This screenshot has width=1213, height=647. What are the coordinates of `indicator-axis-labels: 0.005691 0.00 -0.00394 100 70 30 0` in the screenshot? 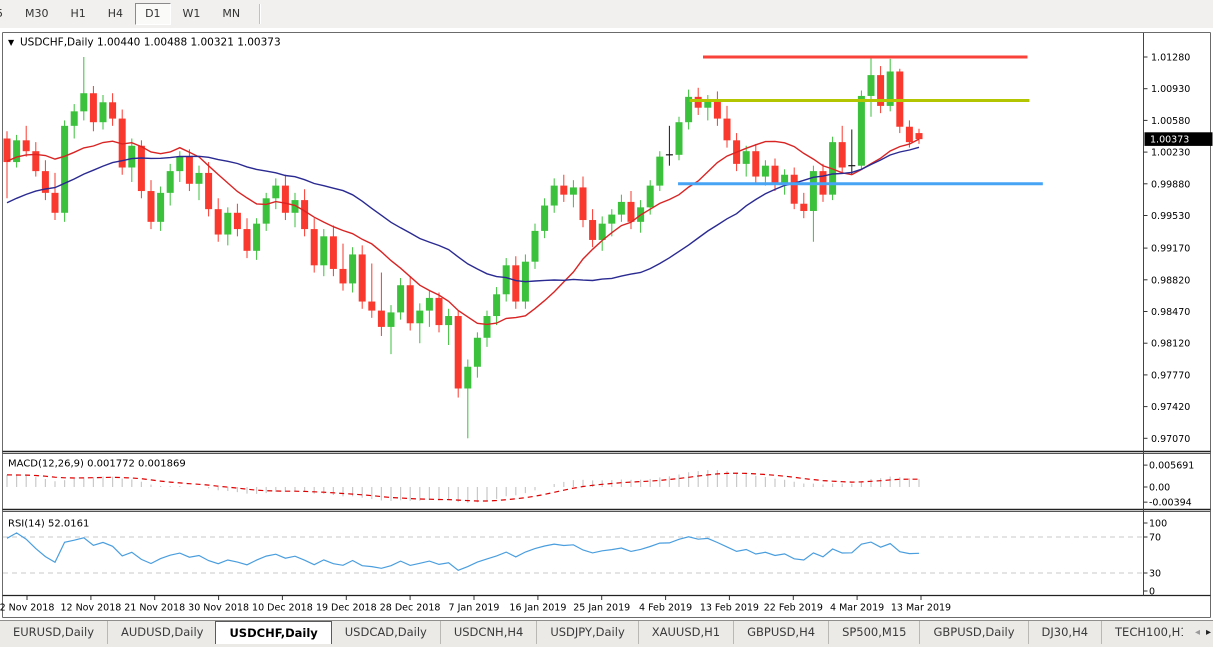 It's located at (1168, 529).